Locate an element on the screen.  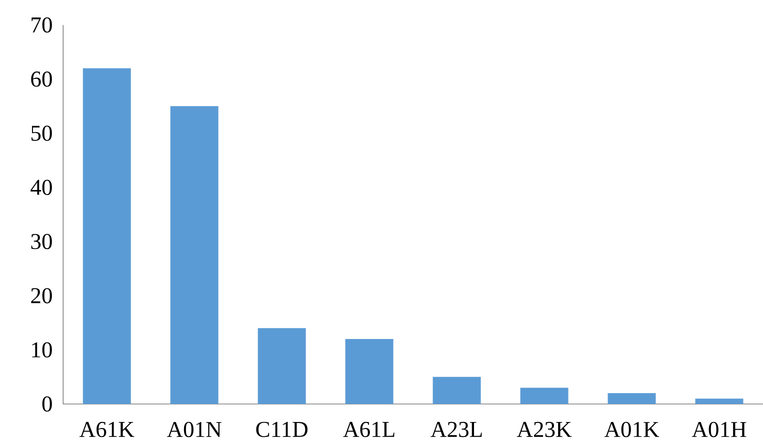
y-tick-label: 0 is located at coordinates (47, 404).